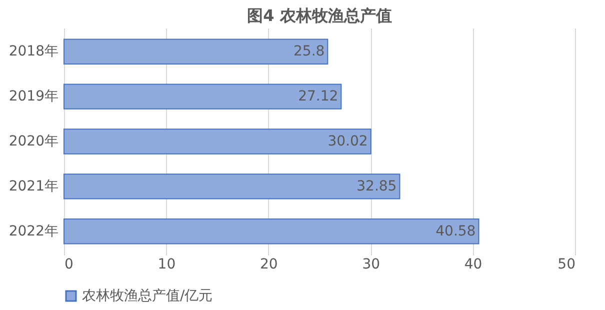 This screenshot has width=605, height=310. Describe the element at coordinates (376, 186) in the screenshot. I see `data-label: 32.85` at that location.